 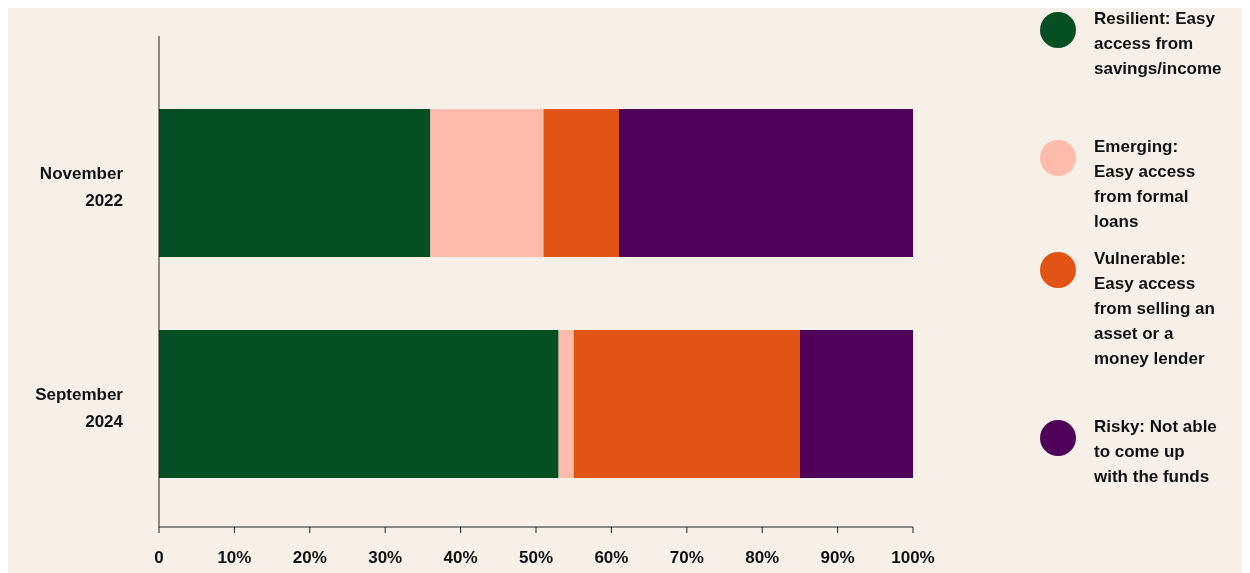 I want to click on x-tick-label: 60%, so click(x=611, y=557).